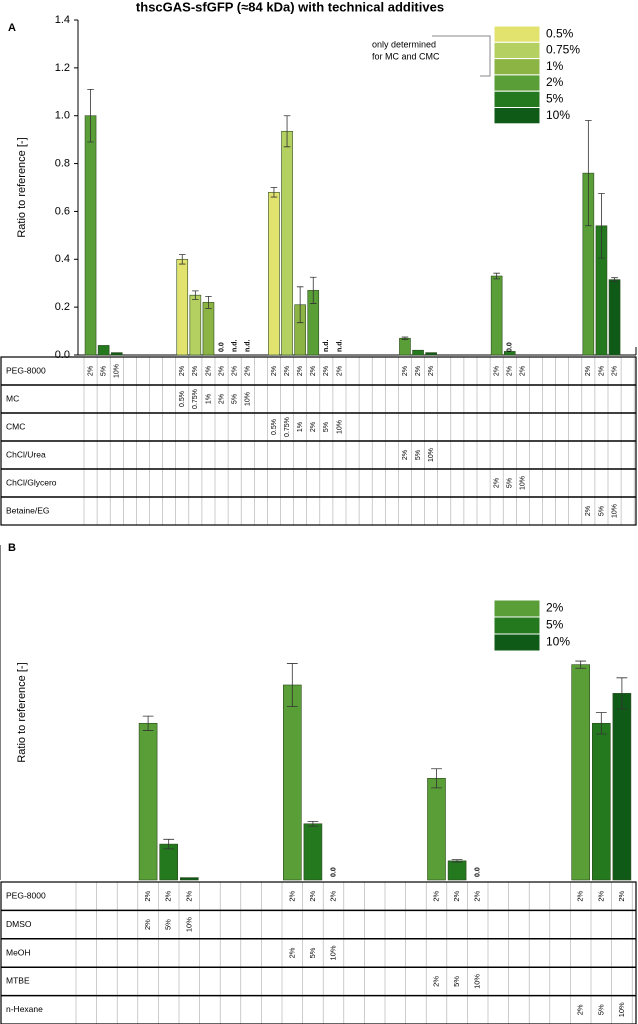 The width and height of the screenshot is (638, 1024). Describe the element at coordinates (563, 50) in the screenshot. I see `legend-label: 0.75%` at that location.